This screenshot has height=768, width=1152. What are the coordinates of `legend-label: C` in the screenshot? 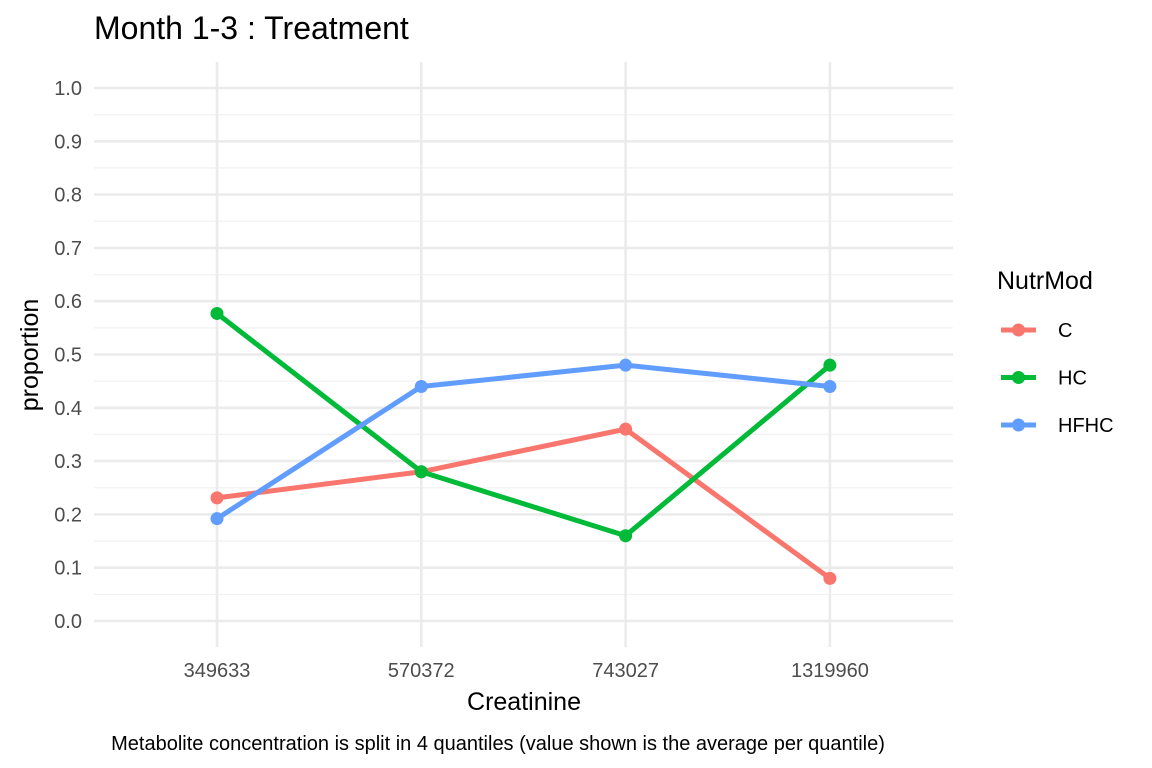 It's located at (1065, 331).